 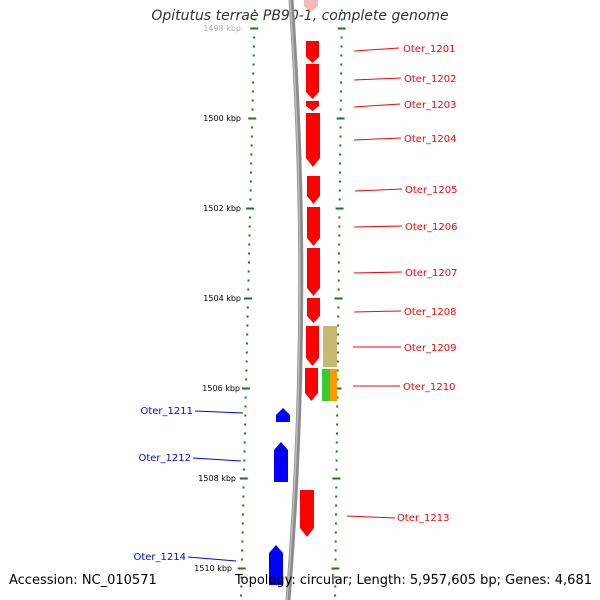 I want to click on gene-label-oter-1210: Oter_1210, so click(x=429, y=387).